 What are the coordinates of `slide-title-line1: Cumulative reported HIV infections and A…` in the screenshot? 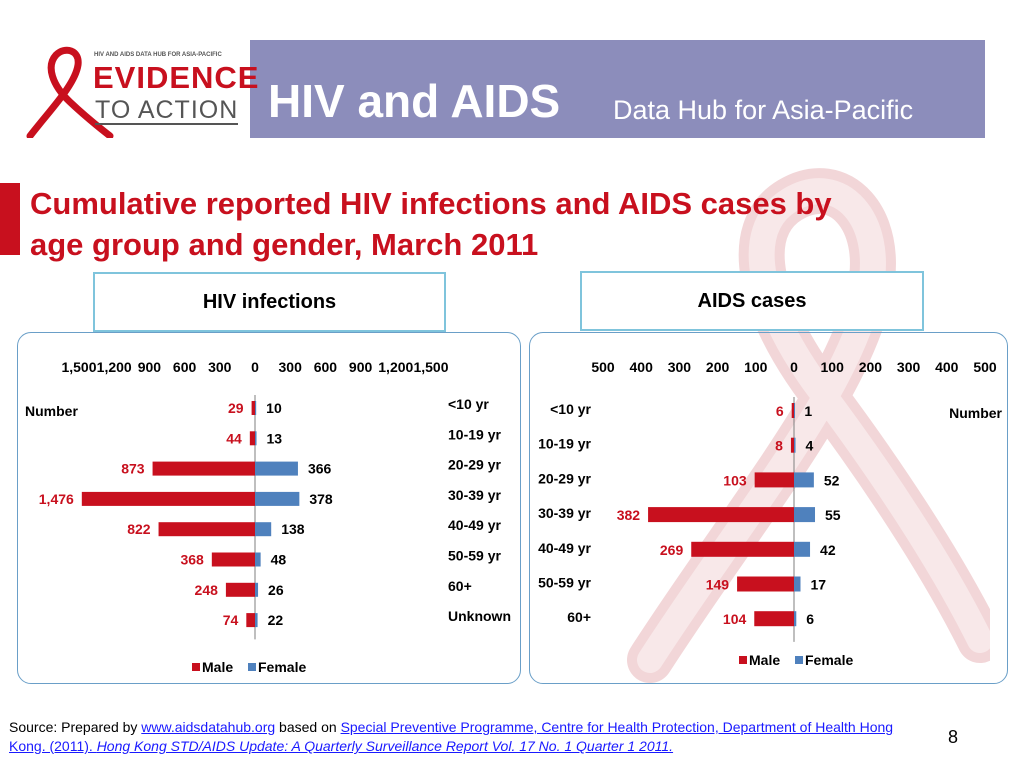 It's located at (431, 203).